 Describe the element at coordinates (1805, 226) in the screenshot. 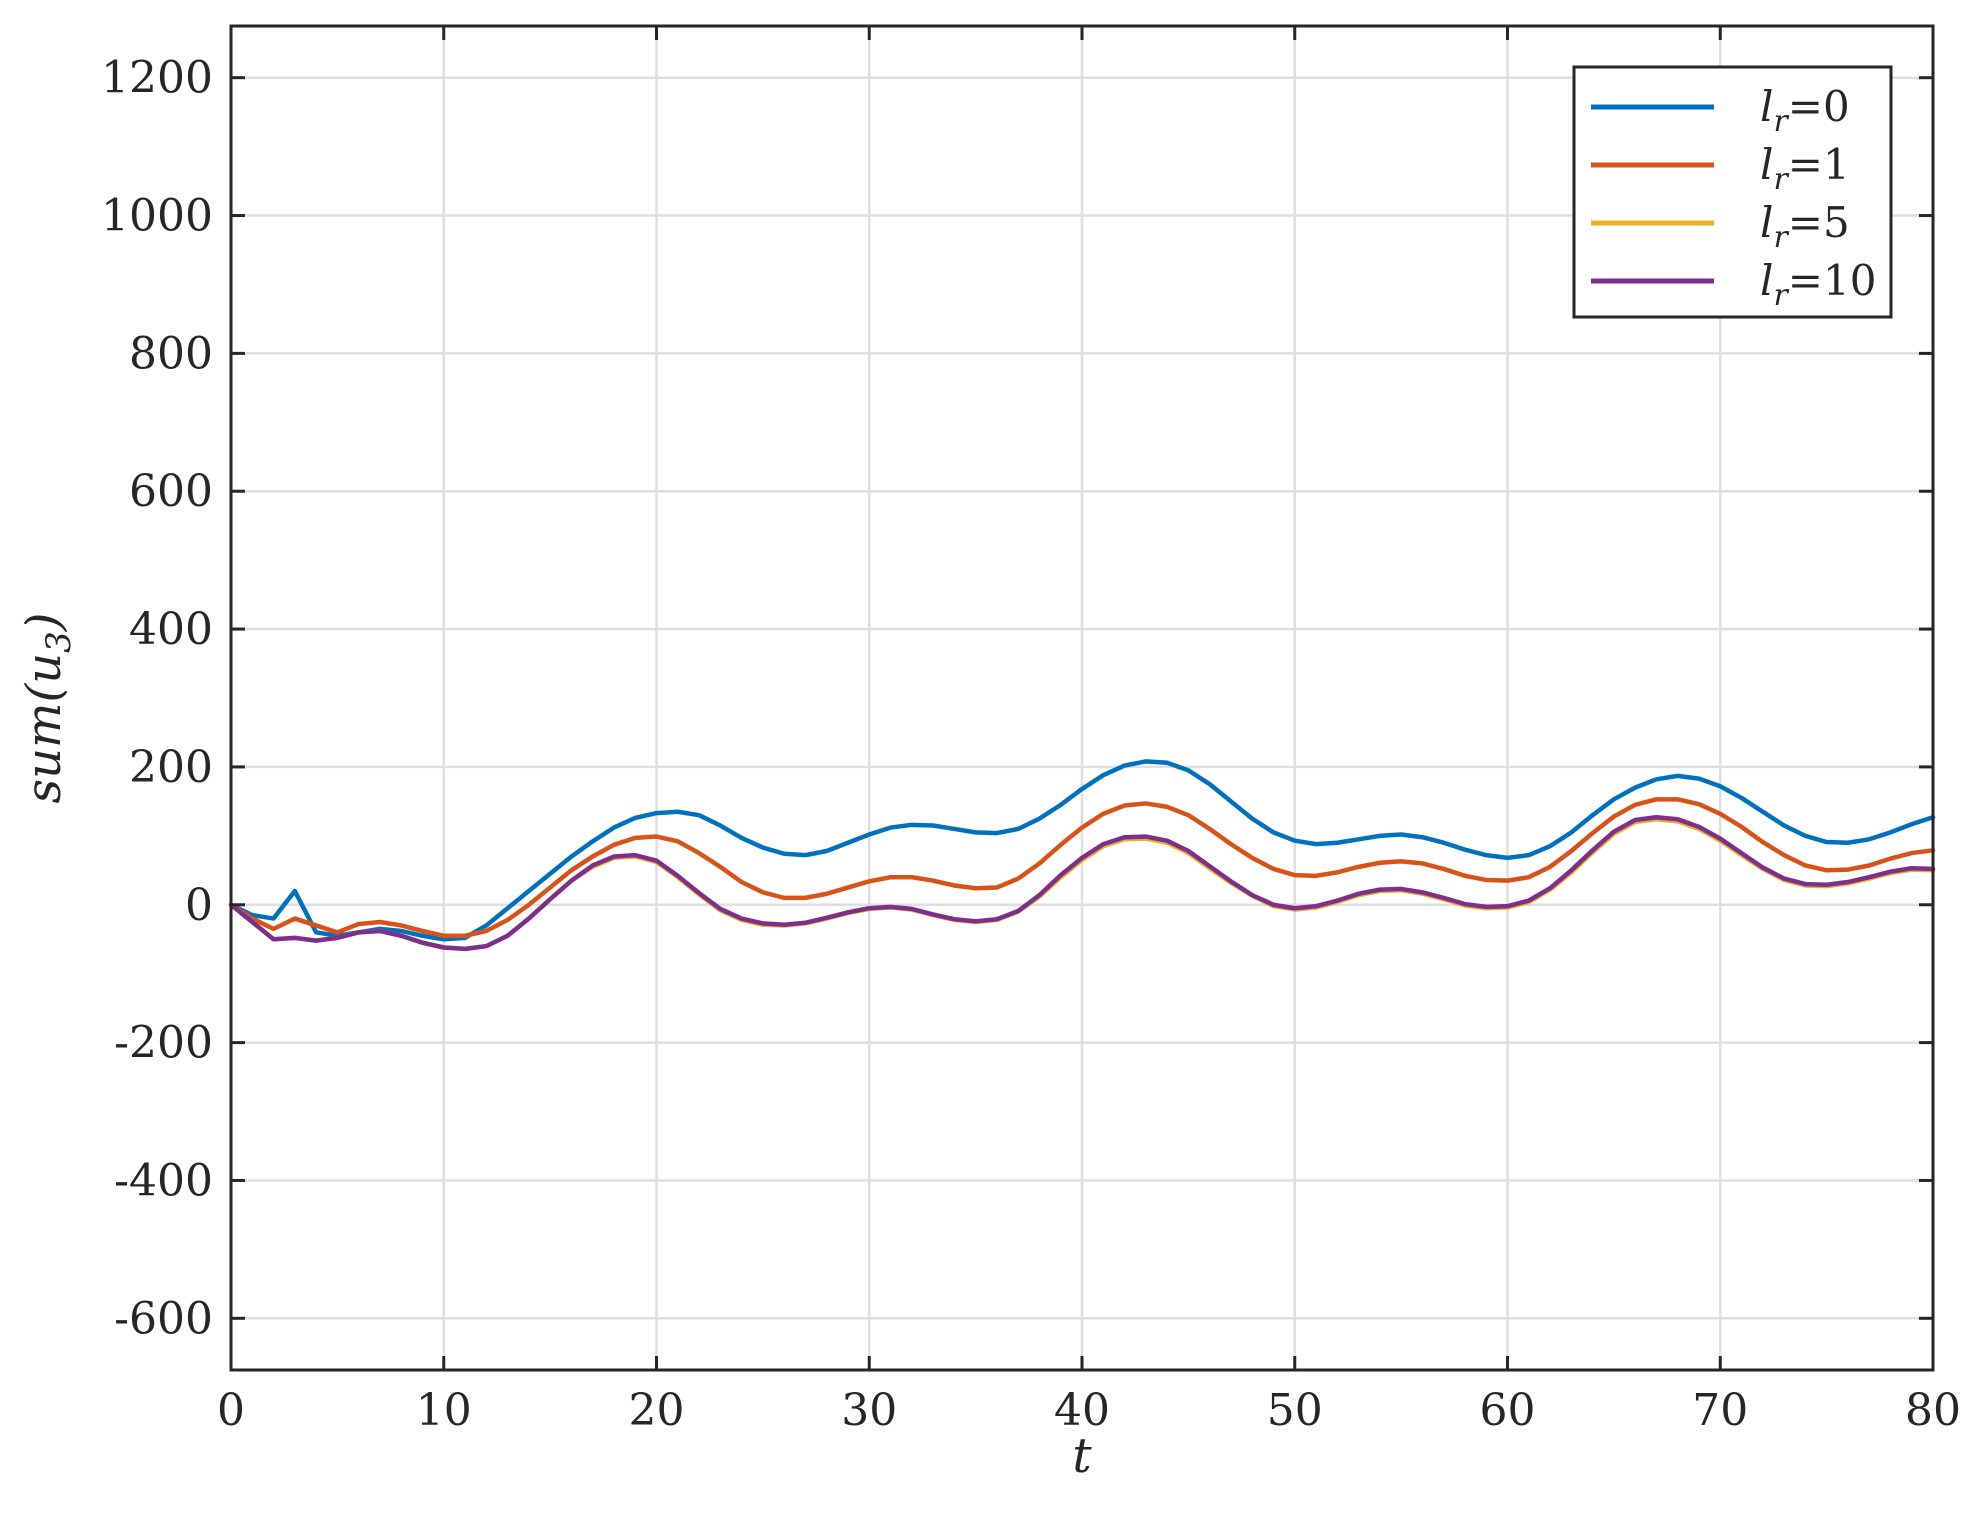

I see `legend-label-2: lr=5` at that location.